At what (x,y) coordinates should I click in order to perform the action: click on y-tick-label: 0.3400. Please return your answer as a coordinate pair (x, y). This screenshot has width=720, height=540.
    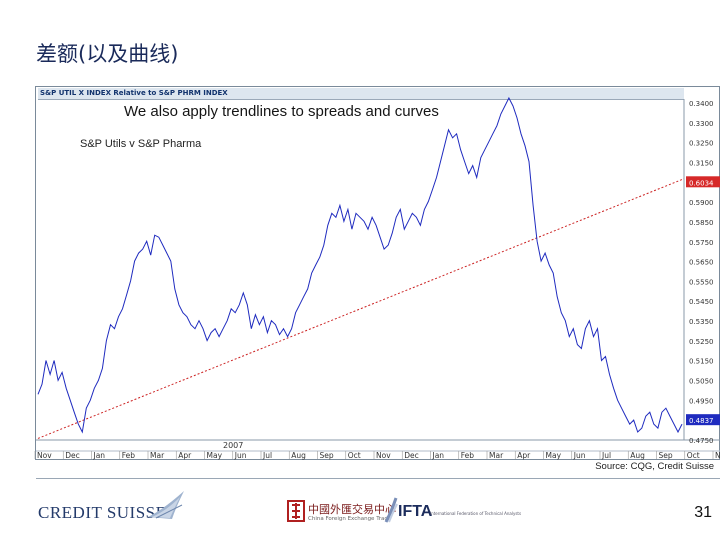
    Looking at the image, I should click on (701, 104).